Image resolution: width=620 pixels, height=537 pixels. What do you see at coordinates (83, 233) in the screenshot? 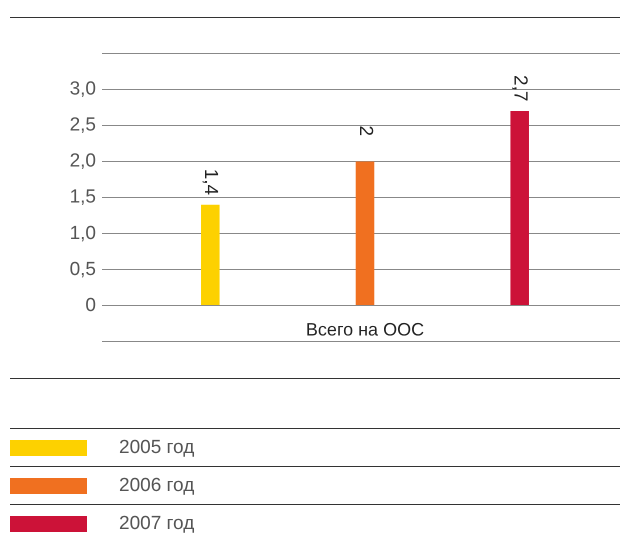
I see `y-tick-label: 1,0` at bounding box center [83, 233].